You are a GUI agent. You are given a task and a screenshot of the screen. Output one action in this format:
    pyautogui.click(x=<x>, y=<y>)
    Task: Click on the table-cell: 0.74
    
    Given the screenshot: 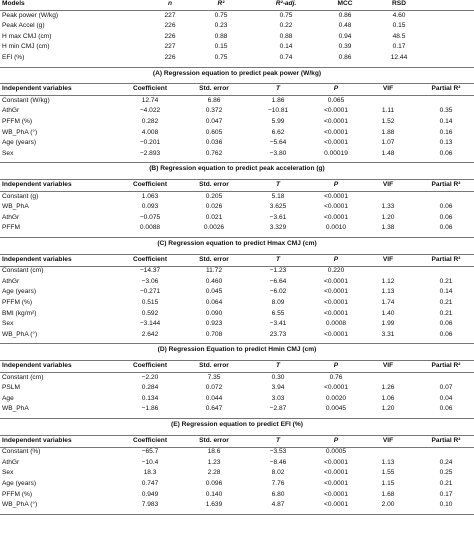 What is the action you would take?
    pyautogui.click(x=286, y=57)
    